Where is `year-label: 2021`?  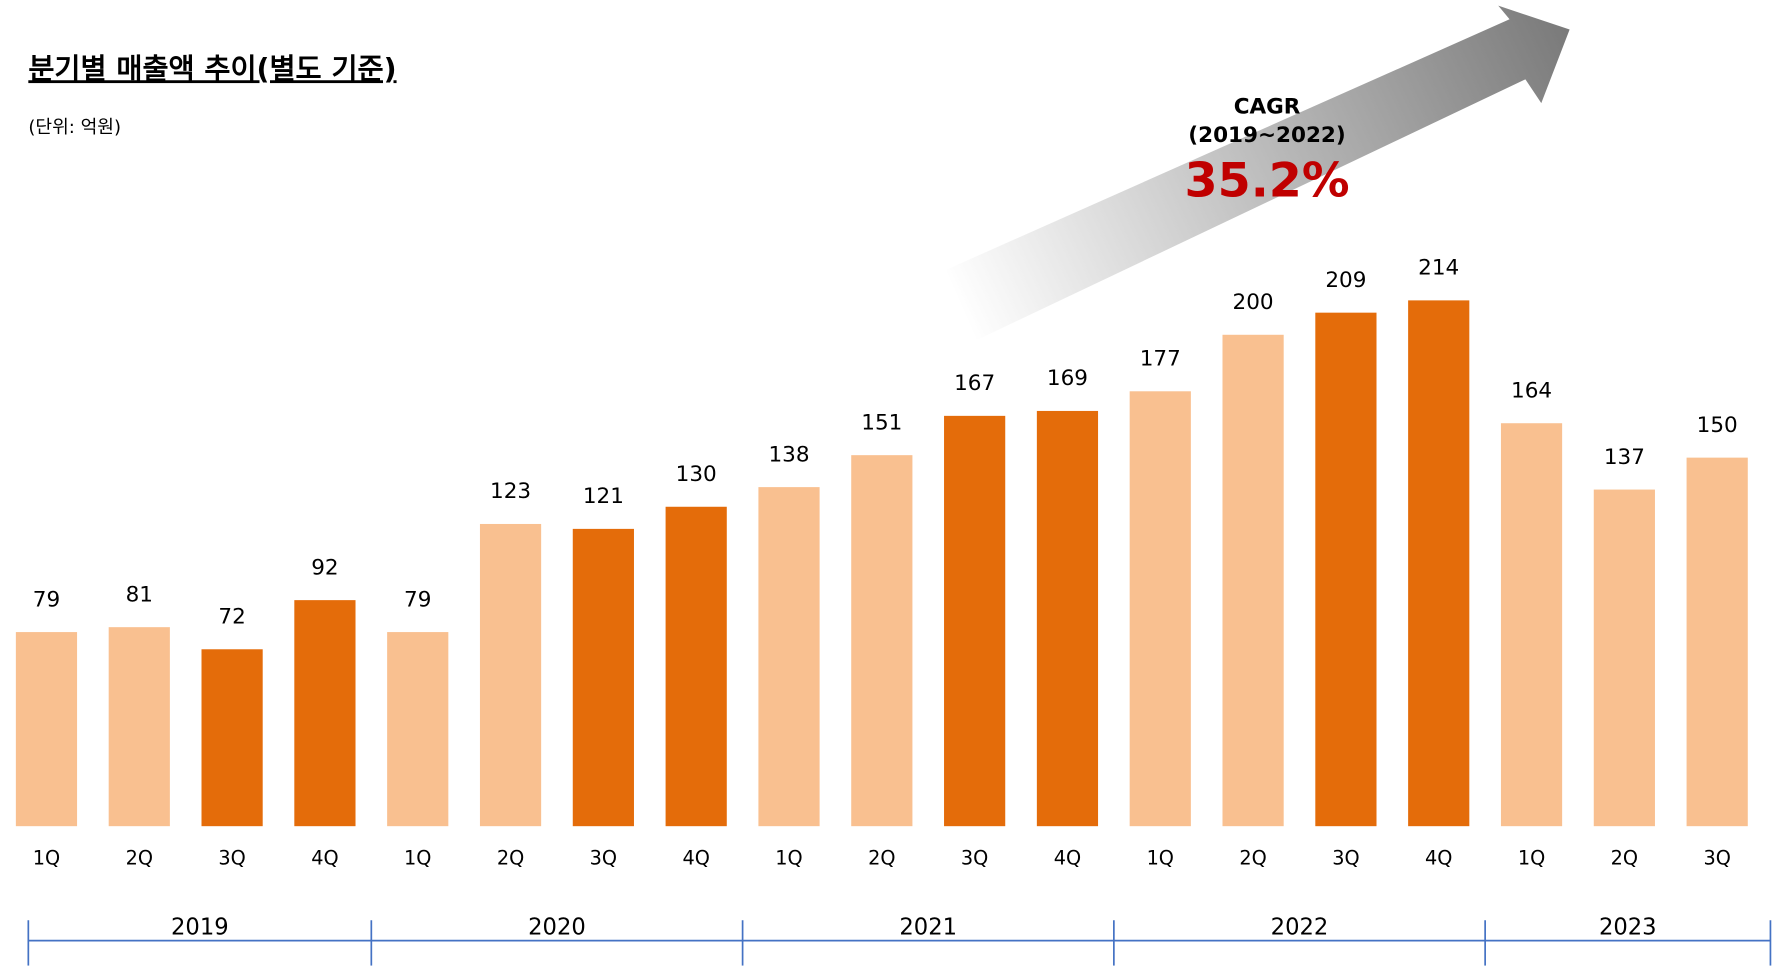
year-label: 2021 is located at coordinates (928, 928).